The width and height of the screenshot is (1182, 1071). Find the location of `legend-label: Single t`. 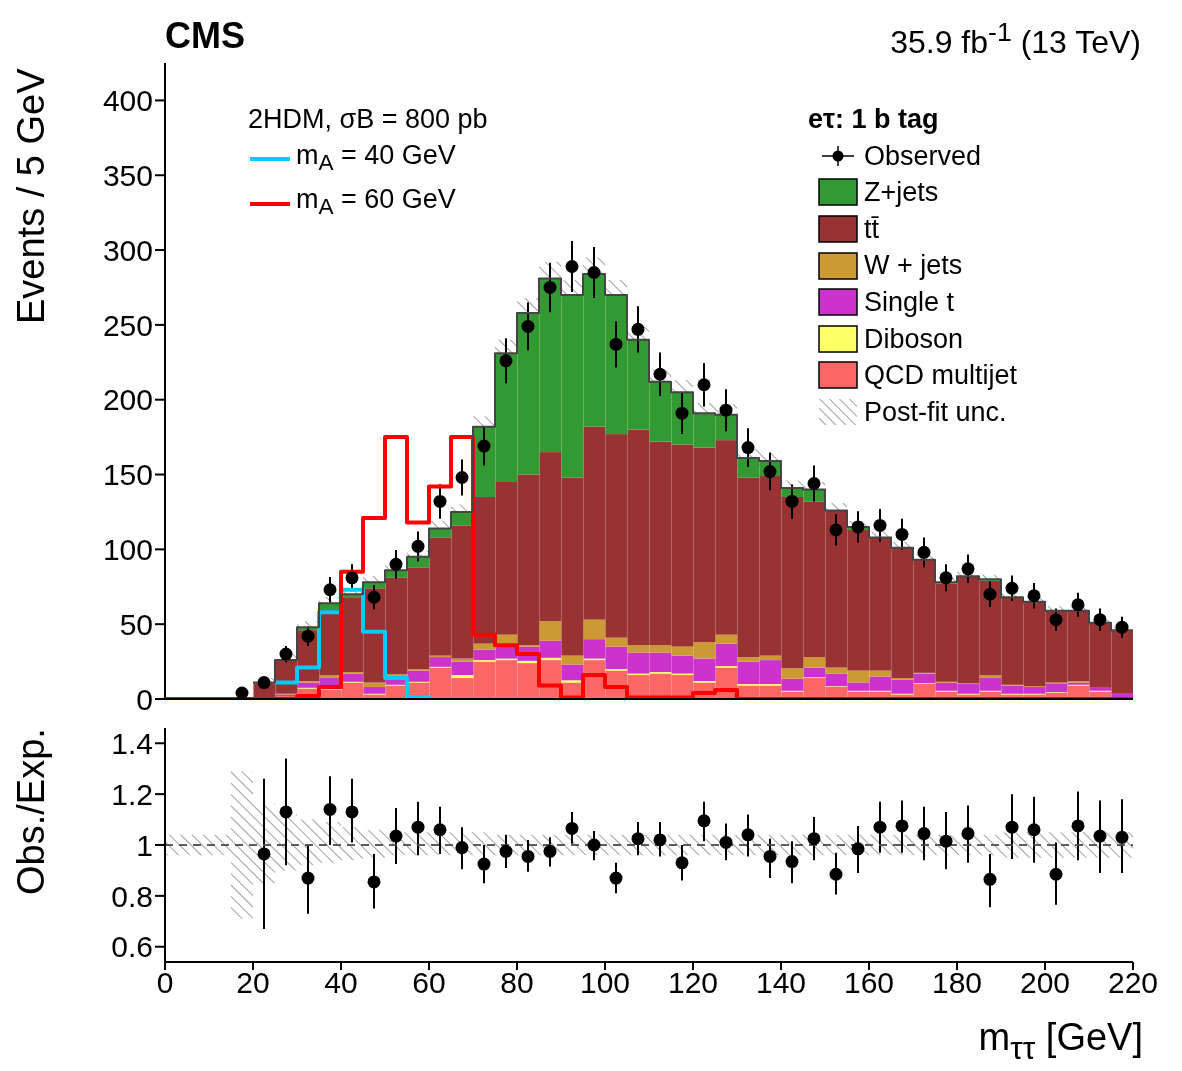

legend-label: Single t is located at coordinates (909, 302).